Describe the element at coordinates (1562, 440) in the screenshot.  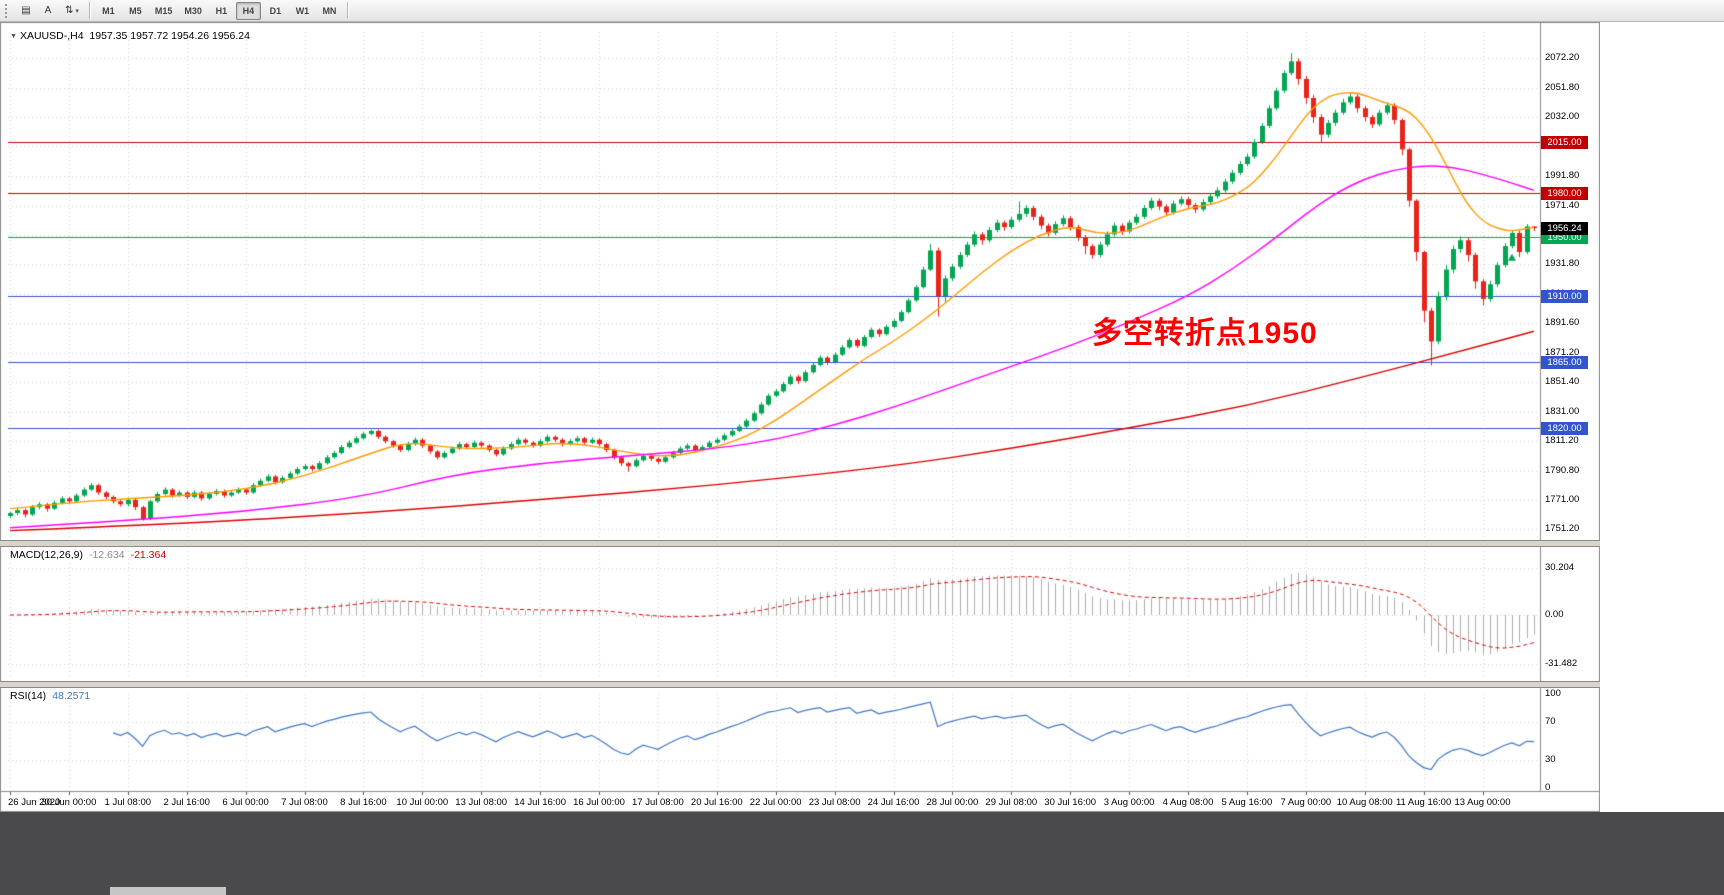
I see `price-axis-label: 1811.20` at that location.